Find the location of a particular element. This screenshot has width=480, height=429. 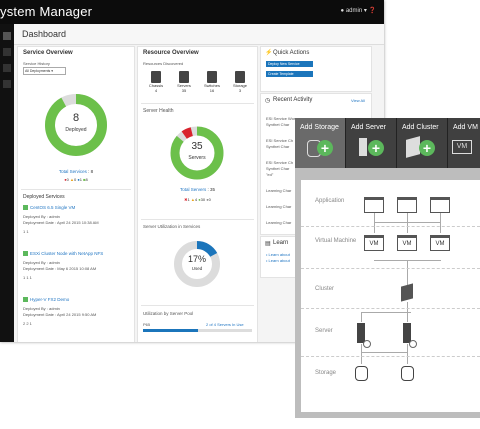

total-servers-value: 35 is located at coordinates (213, 189).